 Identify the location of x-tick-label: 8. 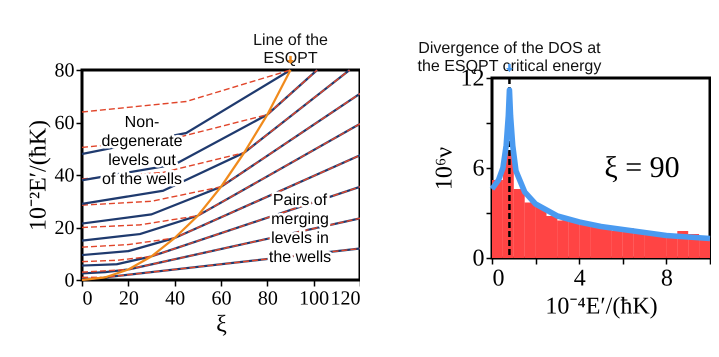
(666, 279).